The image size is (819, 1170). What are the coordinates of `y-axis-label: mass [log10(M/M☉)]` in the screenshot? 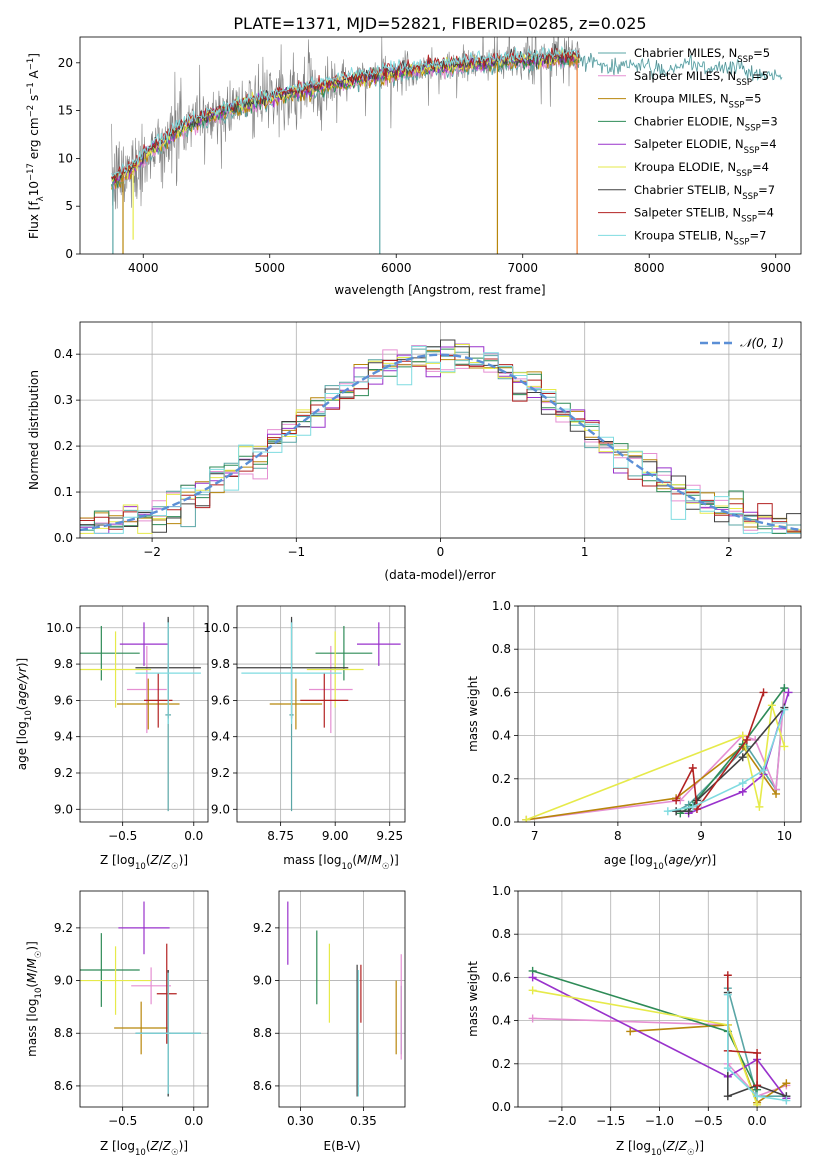 It's located at (34, 999).